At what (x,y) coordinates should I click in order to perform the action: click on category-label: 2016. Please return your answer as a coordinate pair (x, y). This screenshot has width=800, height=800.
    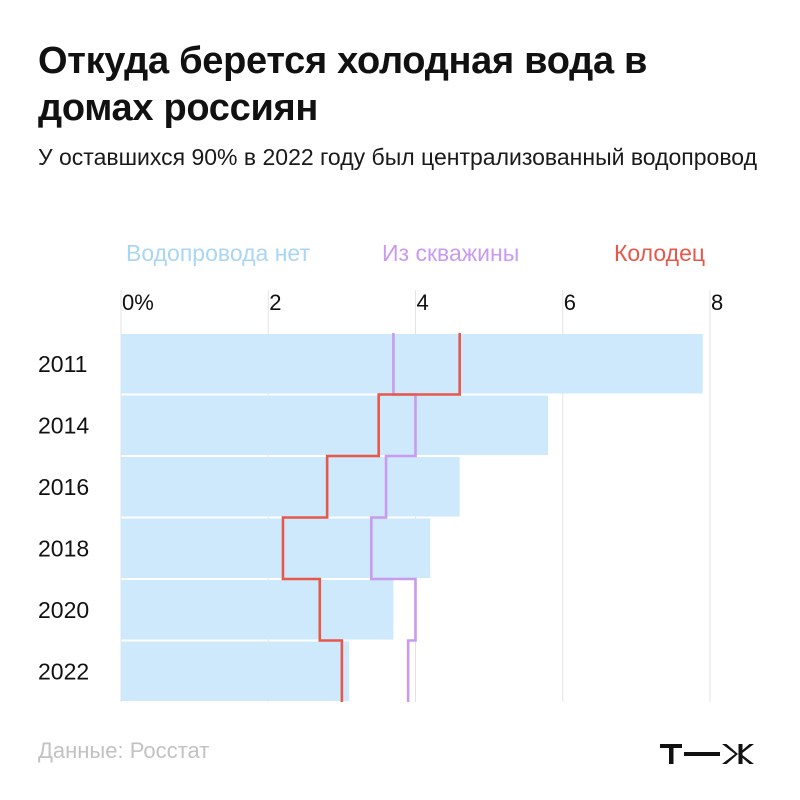
    Looking at the image, I should click on (63, 487).